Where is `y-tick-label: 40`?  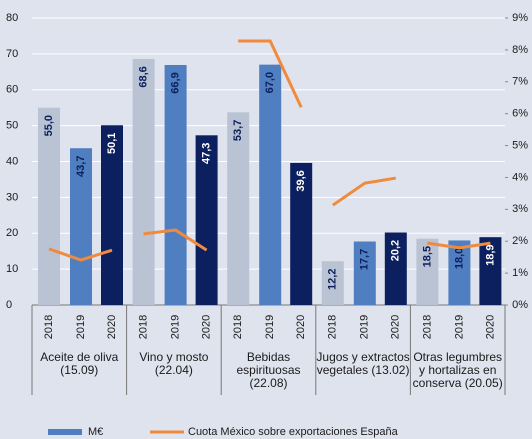
y-tick-label: 40 is located at coordinates (12, 161).